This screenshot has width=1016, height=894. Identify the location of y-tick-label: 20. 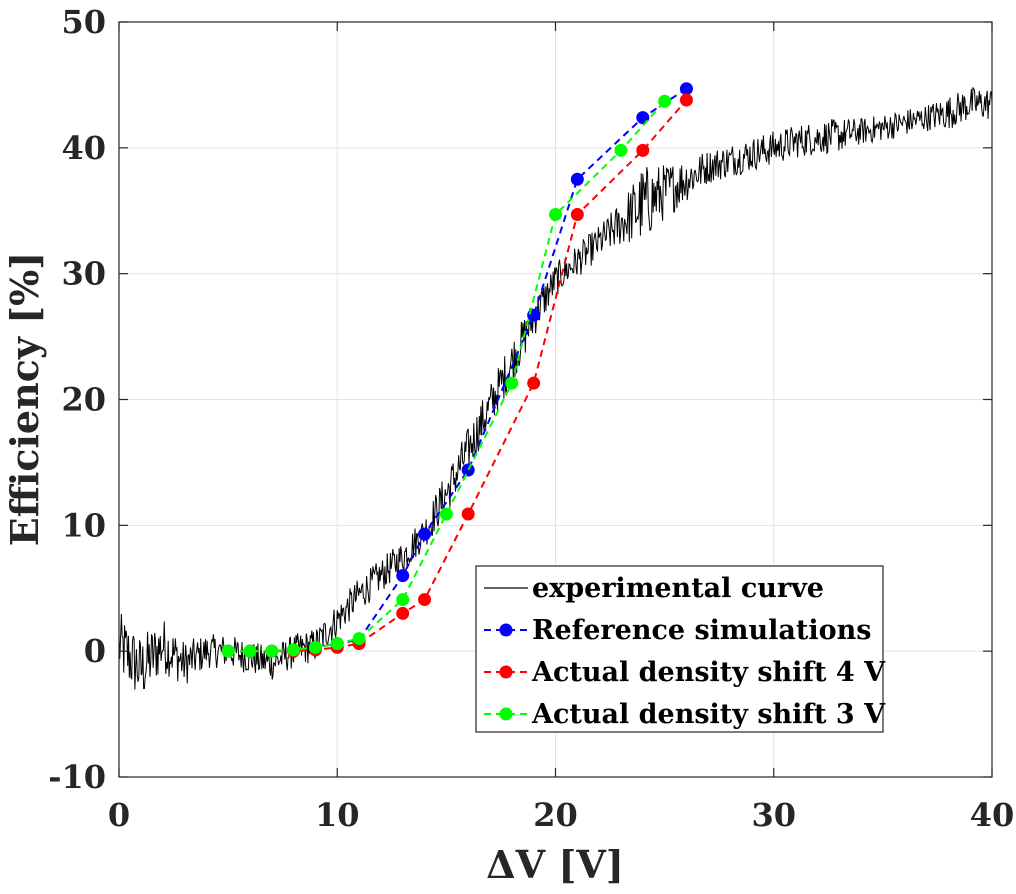
(83, 400).